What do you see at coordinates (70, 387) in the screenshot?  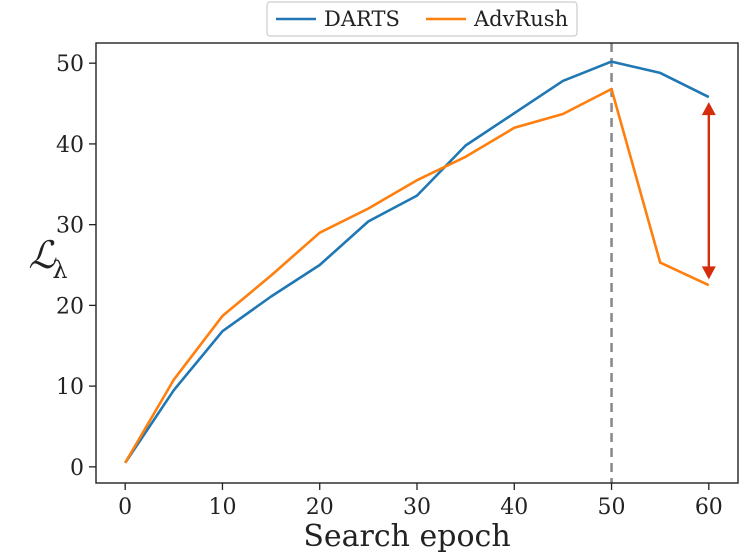 I see `y-tick-label: 10` at bounding box center [70, 387].